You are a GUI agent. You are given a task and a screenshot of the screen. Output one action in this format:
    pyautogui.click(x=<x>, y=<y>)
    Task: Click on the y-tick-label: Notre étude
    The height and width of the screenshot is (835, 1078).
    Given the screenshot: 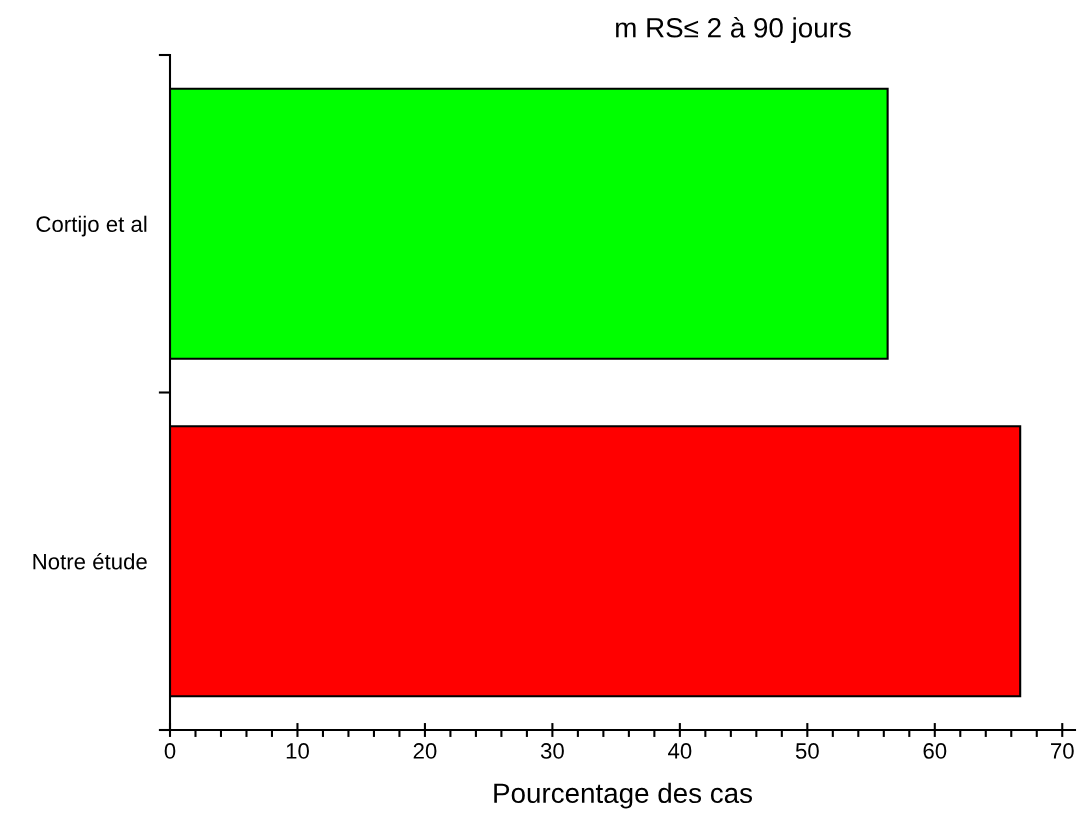 What is the action you would take?
    pyautogui.click(x=90, y=561)
    